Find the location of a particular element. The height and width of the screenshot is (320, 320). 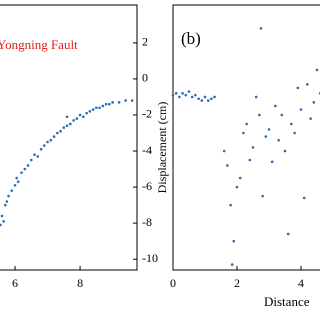

y-tick-label: -10 is located at coordinates (150, 258).